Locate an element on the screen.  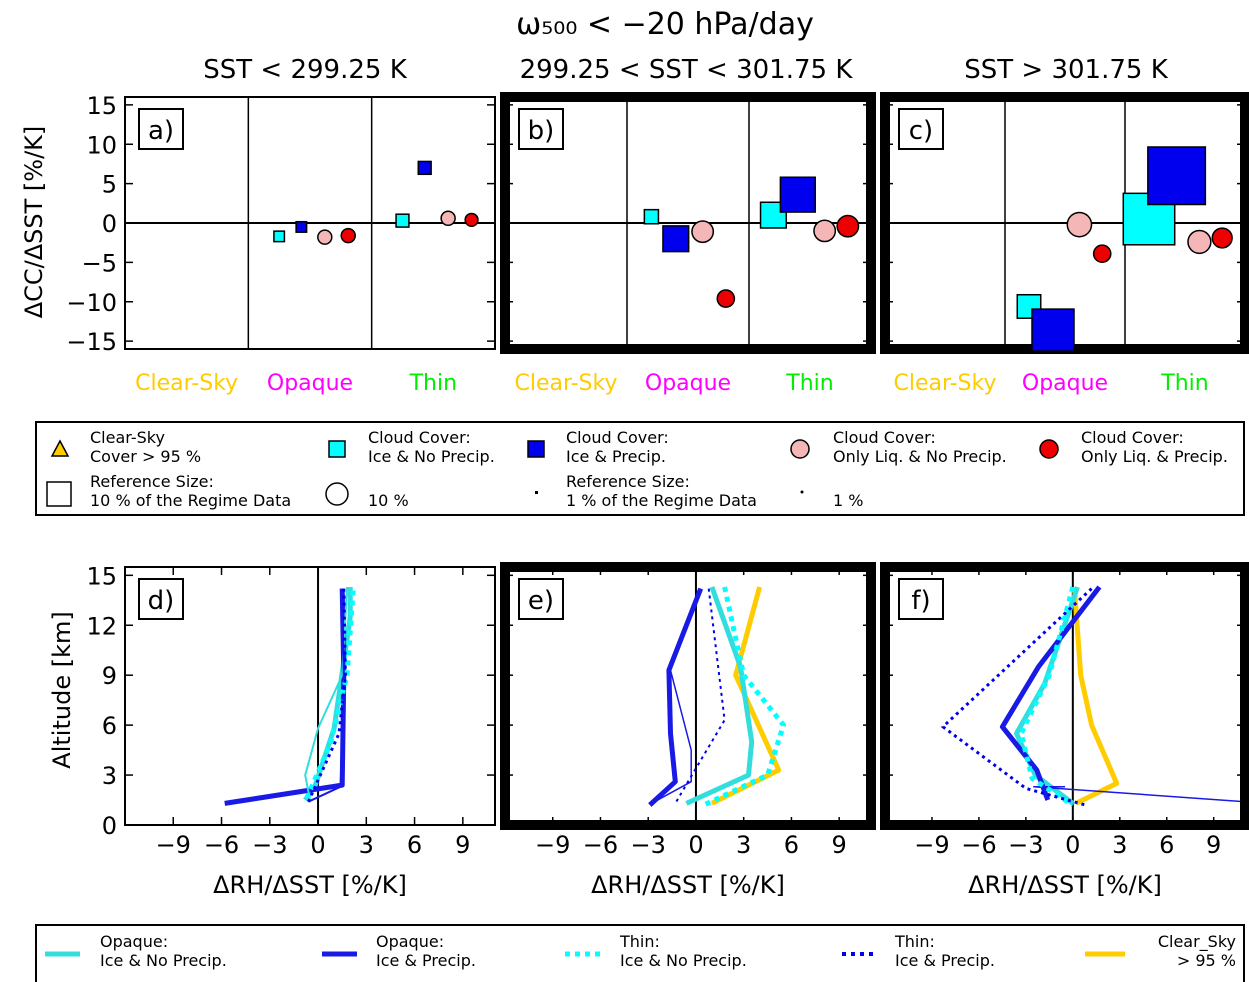
legend-opaque-ice-precip: Opaque: Ice & Precip. is located at coordinates (426, 951).